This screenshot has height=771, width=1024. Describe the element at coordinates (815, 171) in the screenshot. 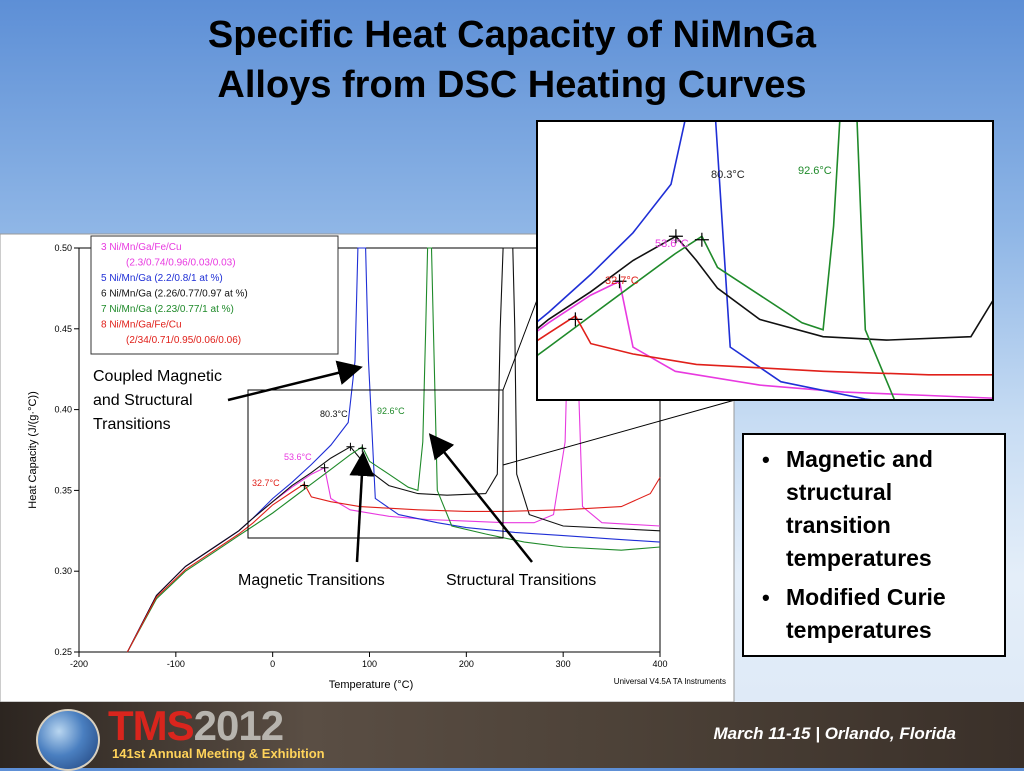

I see `inset-label-92-6: 92.6°C` at that location.